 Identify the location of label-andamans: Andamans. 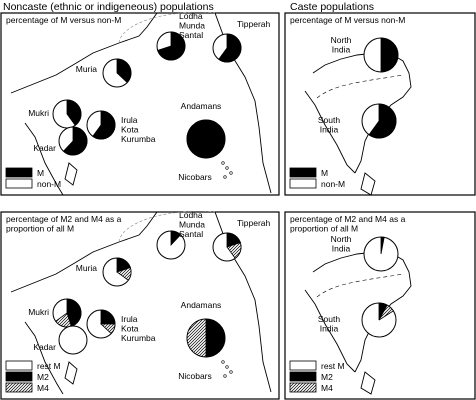
(201, 106).